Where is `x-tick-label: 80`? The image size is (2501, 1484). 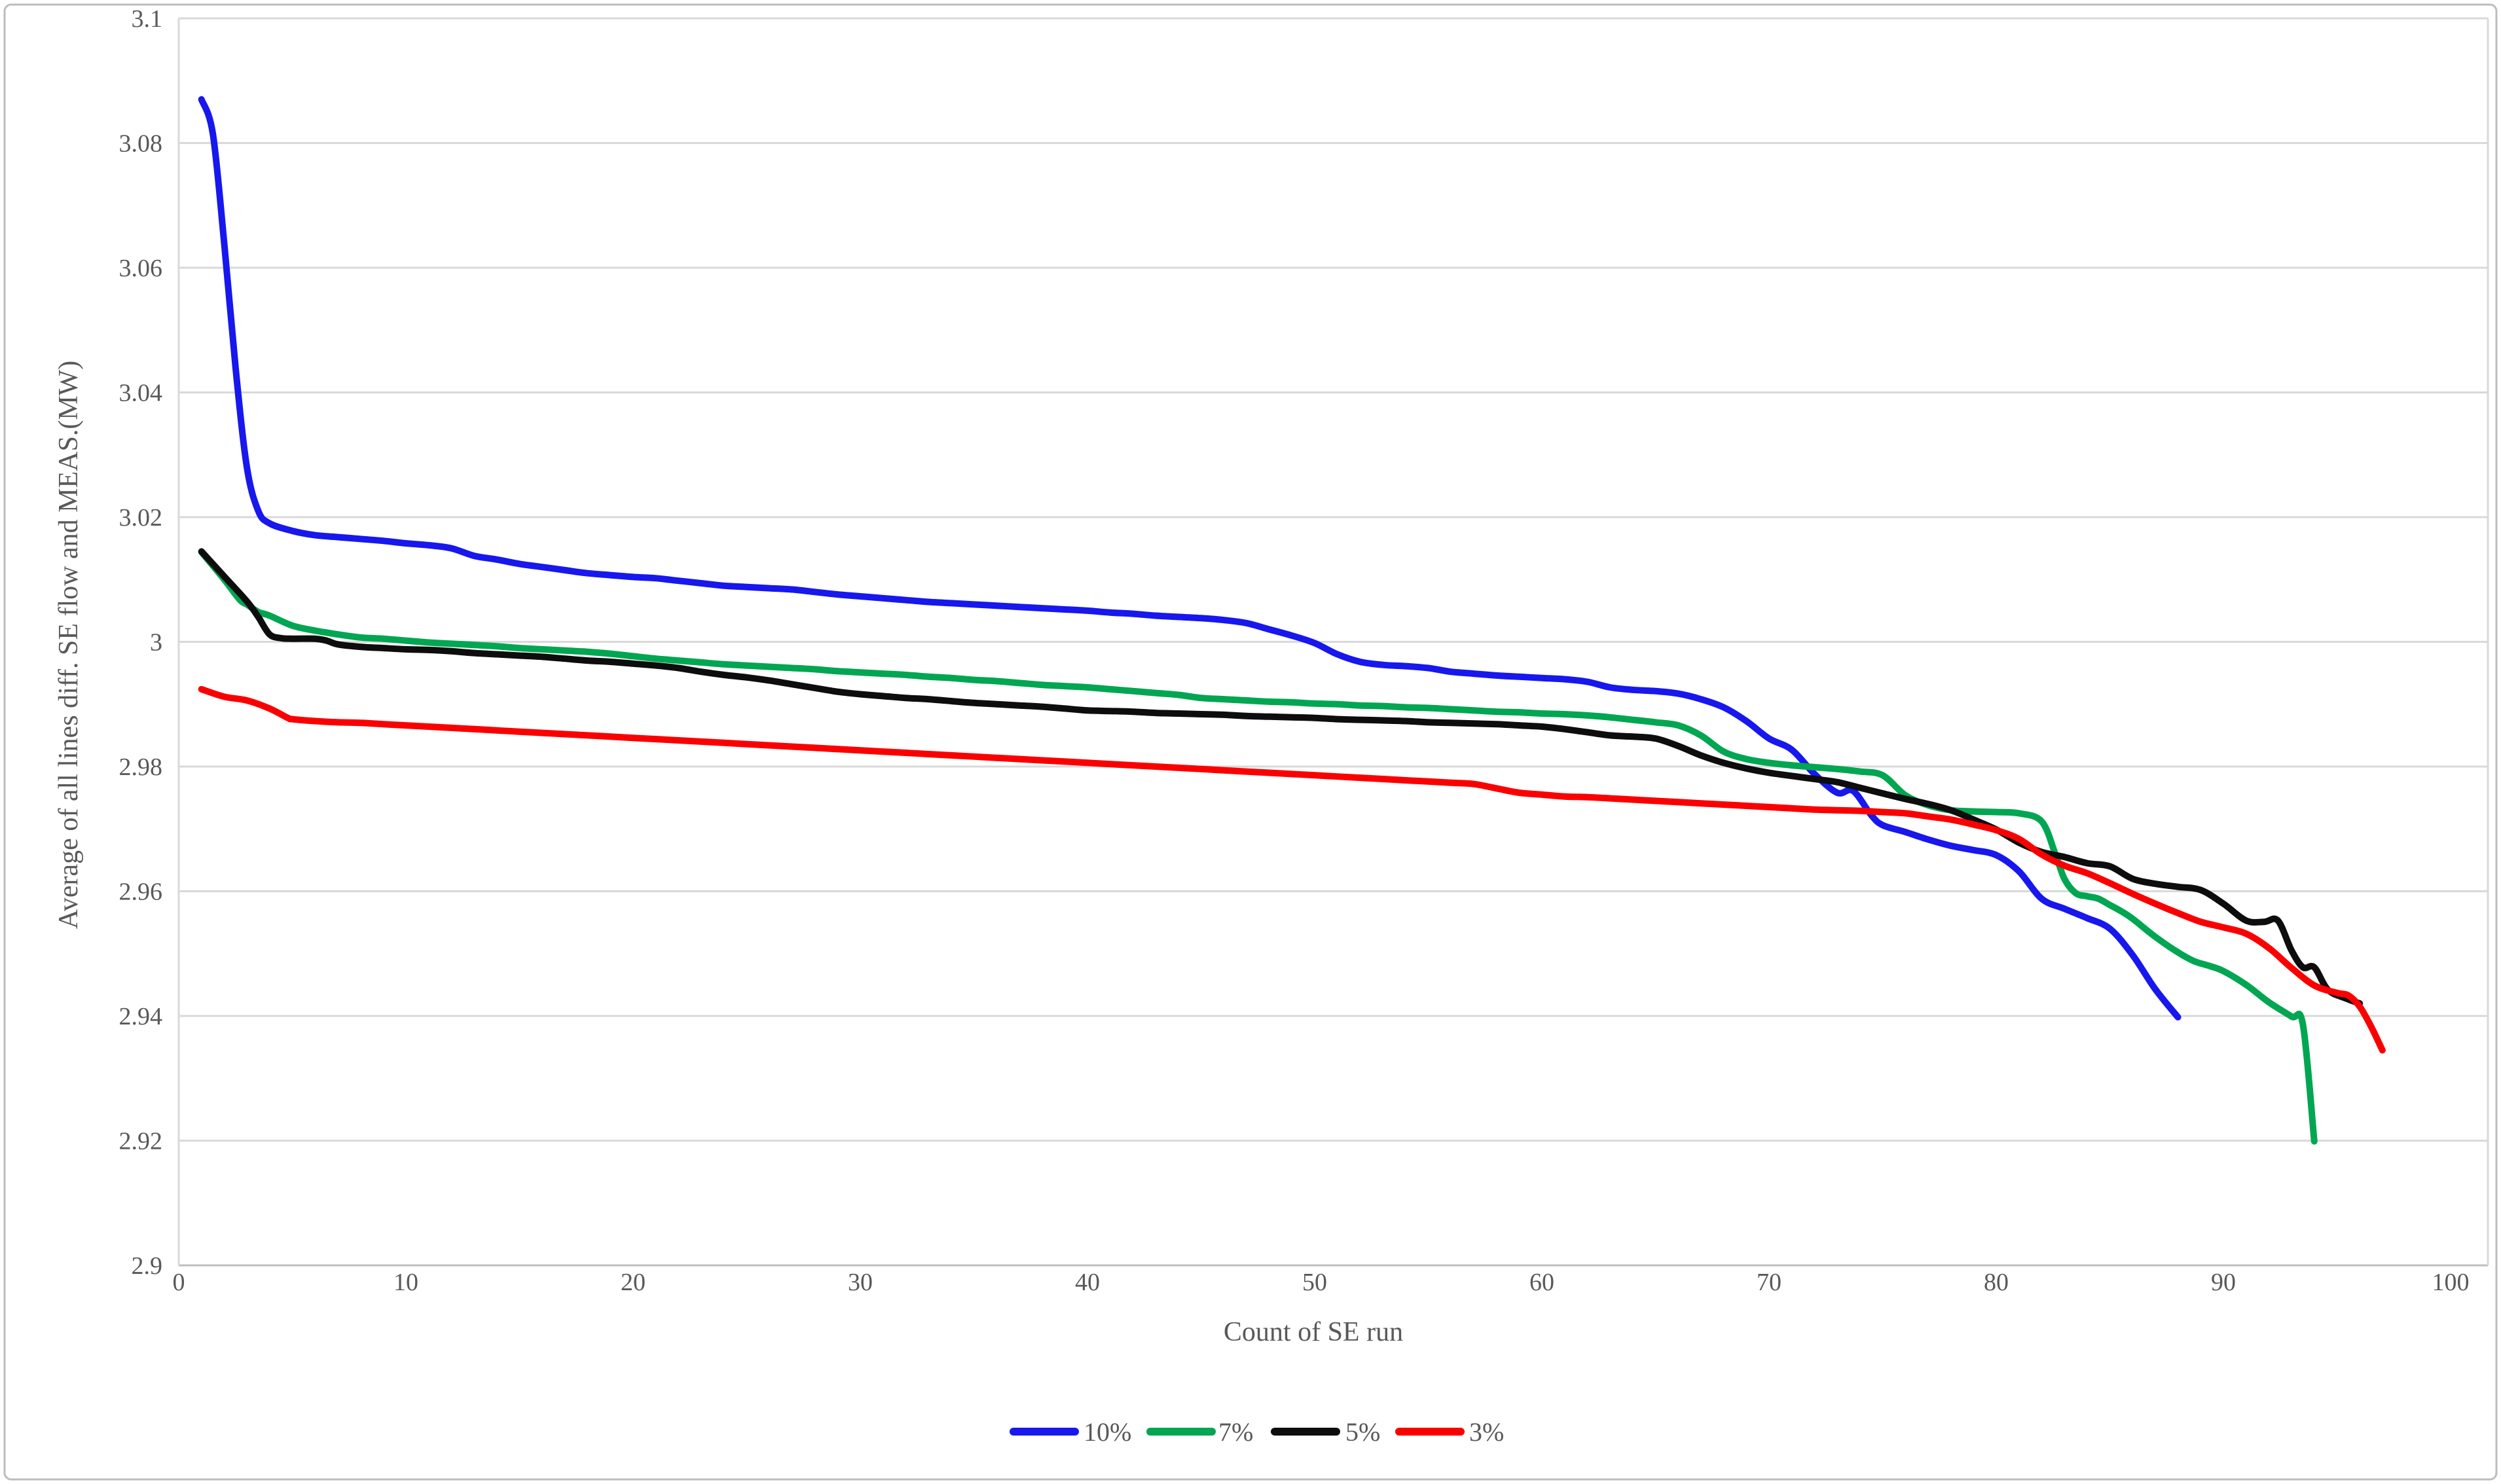
x-tick-label: 80 is located at coordinates (1997, 1282).